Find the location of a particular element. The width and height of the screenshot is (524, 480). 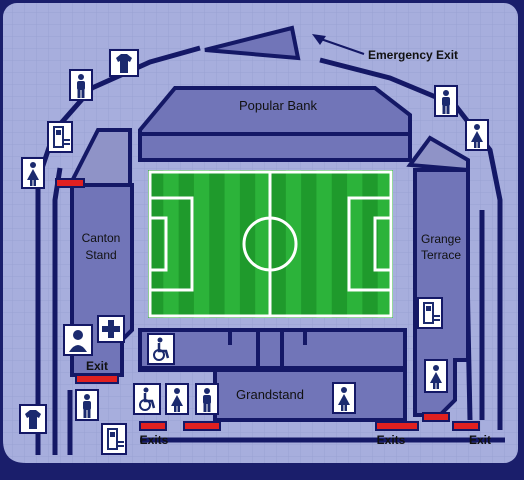

stand-label-west-2: Stand is located at coordinates (100, 255).